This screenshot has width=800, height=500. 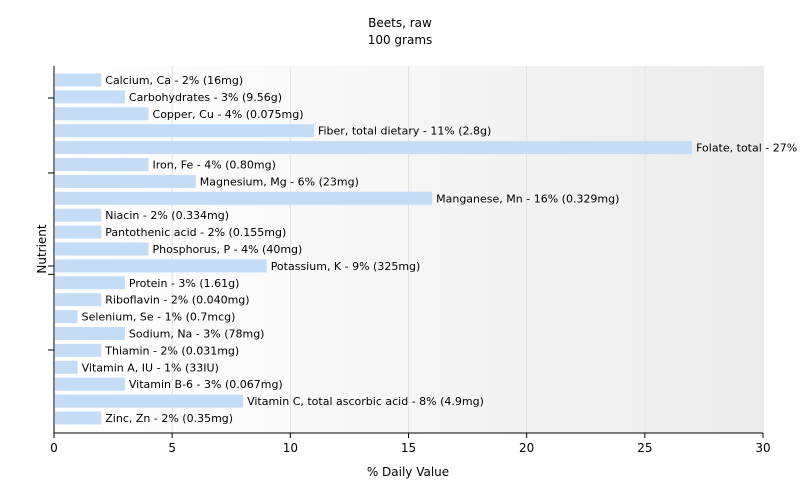 I want to click on bar-label: Selenium, Se - 1% (0.7mcg), so click(x=159, y=317).